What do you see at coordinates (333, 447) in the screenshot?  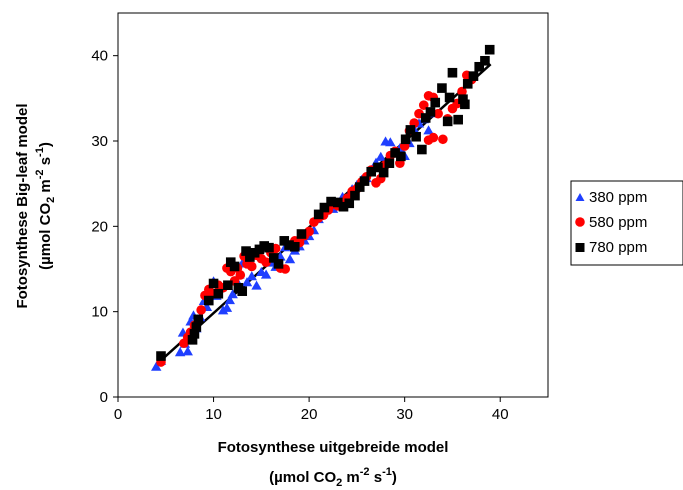 I see `x-axis-title: Fotosynthese uitgebreide model` at bounding box center [333, 447].